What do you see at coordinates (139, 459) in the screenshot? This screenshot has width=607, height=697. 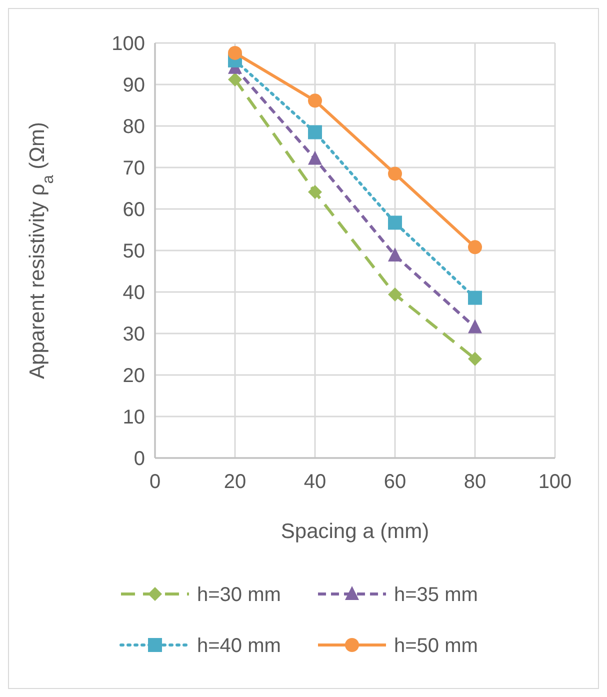 I see `y-tick-label: 0` at bounding box center [139, 459].